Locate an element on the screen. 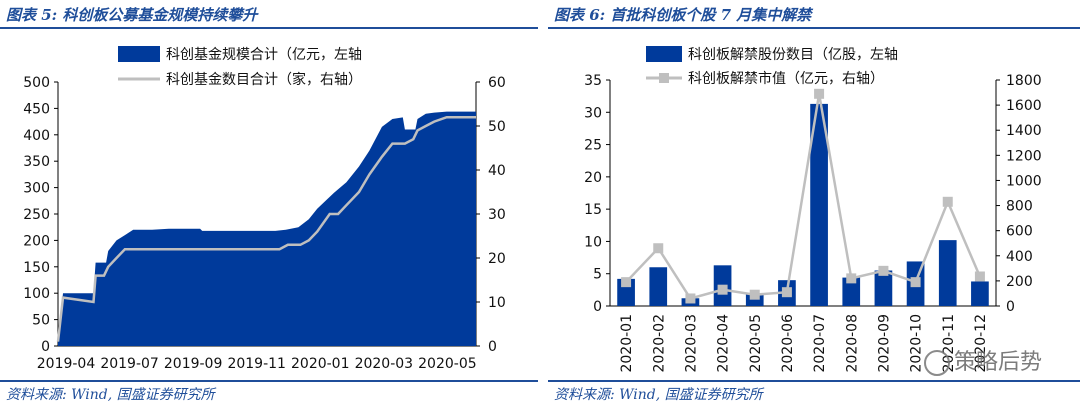 Image resolution: width=1080 pixels, height=409 pixels. y-left-tick-label: 30 is located at coordinates (593, 113).